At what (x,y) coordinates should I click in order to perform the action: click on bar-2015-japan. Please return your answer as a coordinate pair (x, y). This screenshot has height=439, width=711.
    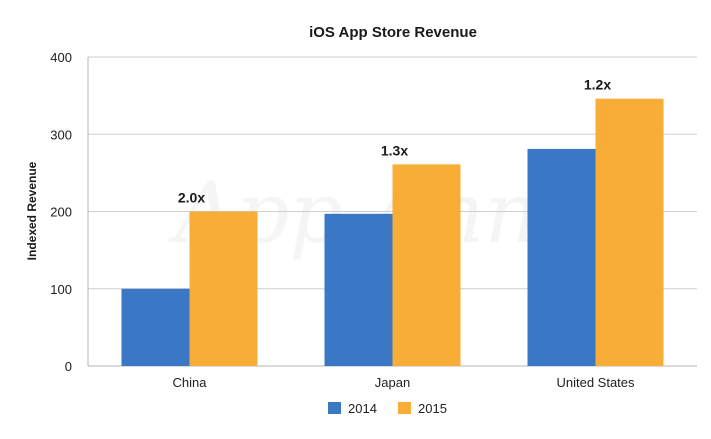
    Looking at the image, I should click on (426, 265).